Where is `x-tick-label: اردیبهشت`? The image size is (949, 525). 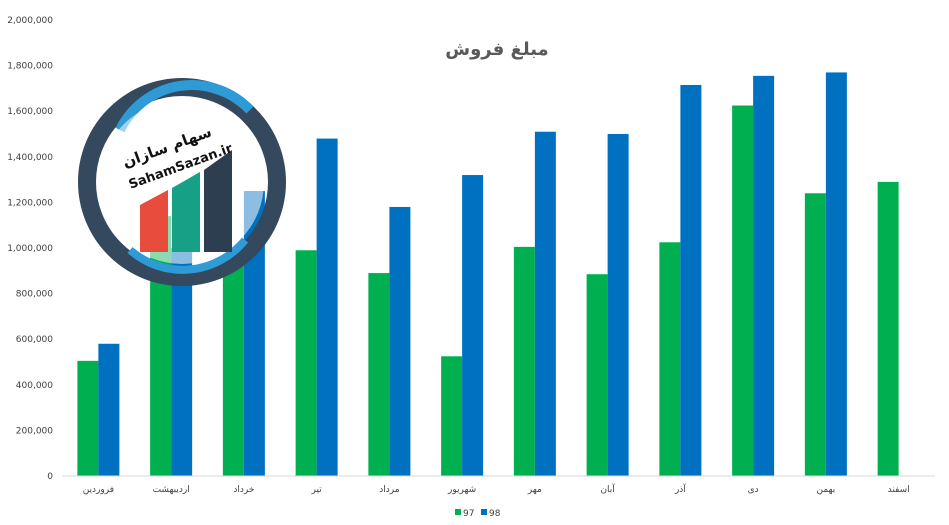
x-tick-label: اردیبهشت is located at coordinates (171, 490).